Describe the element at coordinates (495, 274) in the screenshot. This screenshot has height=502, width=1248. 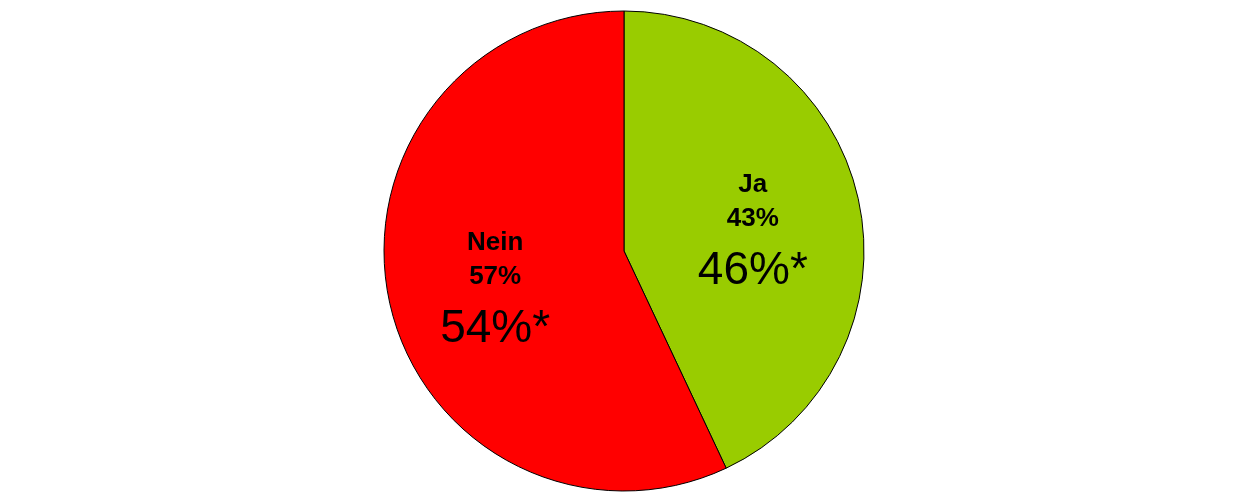
I see `data-label: 57%` at that location.